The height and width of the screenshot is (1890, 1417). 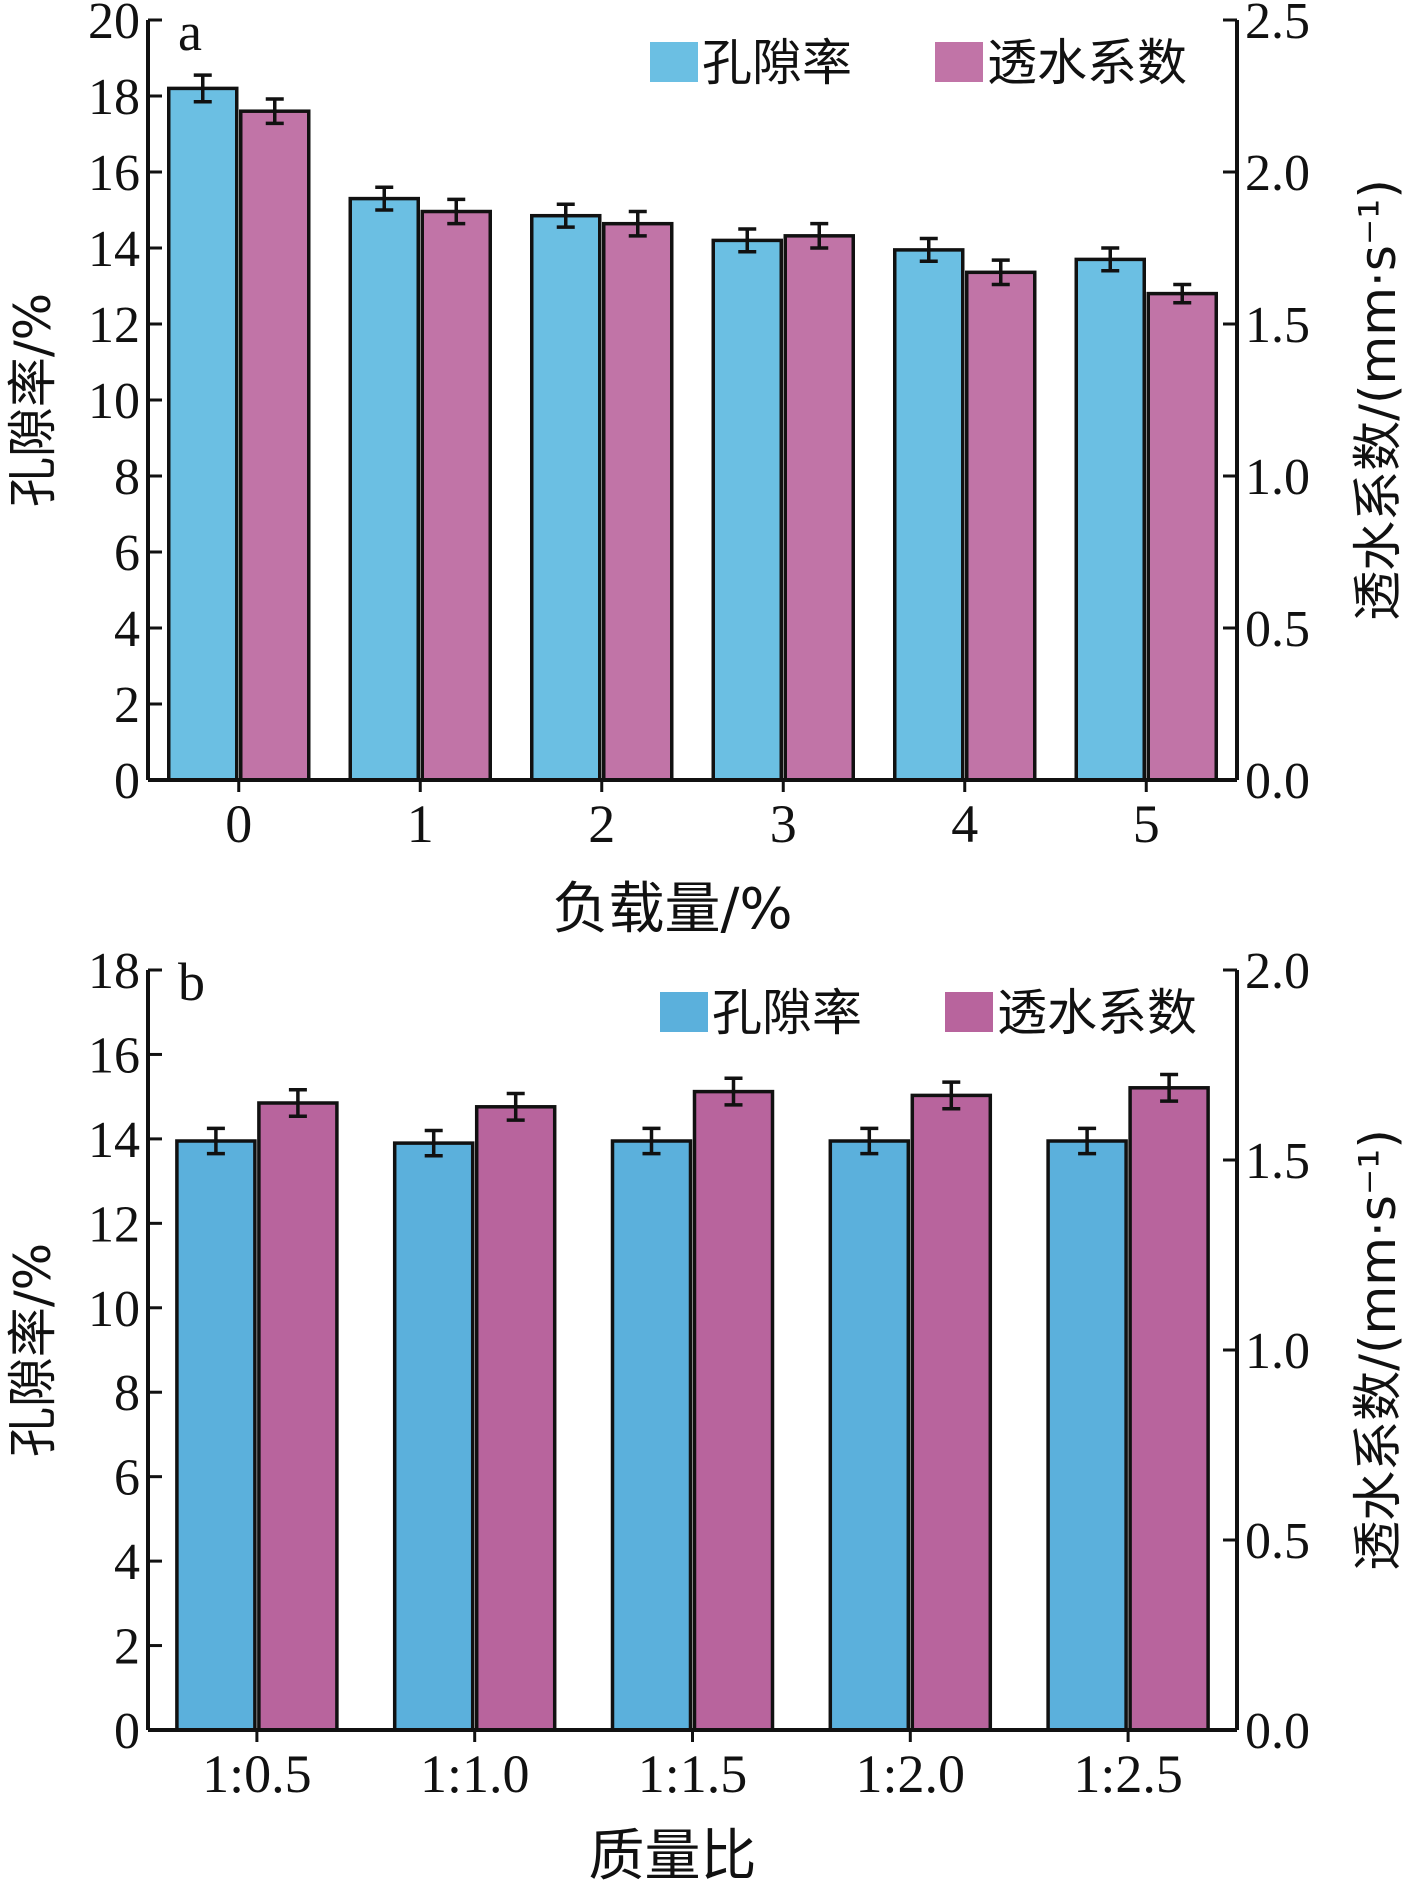 I want to click on x-tick-label: 3, so click(x=783, y=824).